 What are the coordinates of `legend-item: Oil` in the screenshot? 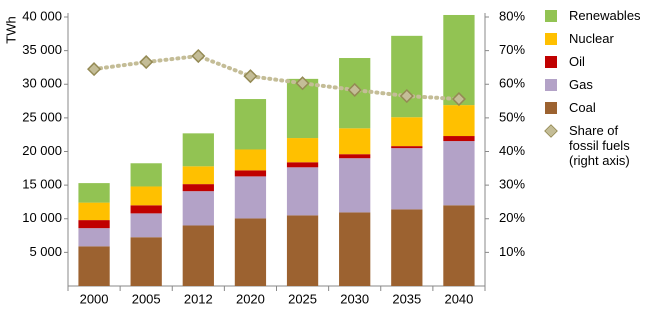 It's located at (597, 61).